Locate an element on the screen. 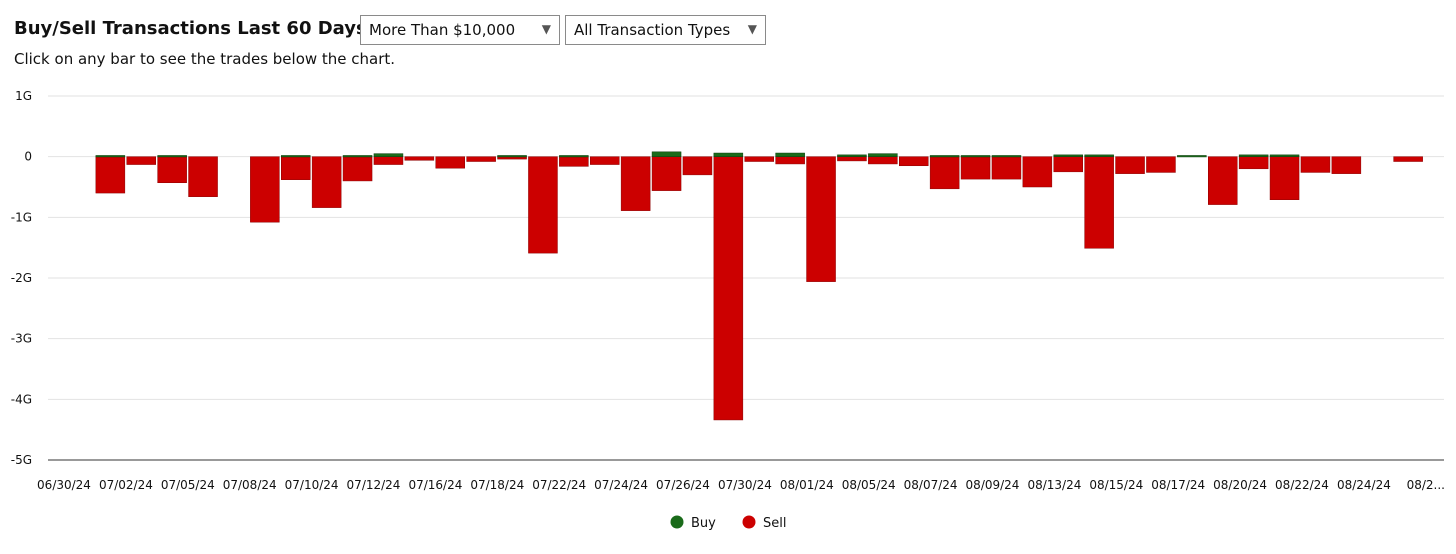 The height and width of the screenshot is (554, 1456). legend-buy-marker is located at coordinates (677, 522).